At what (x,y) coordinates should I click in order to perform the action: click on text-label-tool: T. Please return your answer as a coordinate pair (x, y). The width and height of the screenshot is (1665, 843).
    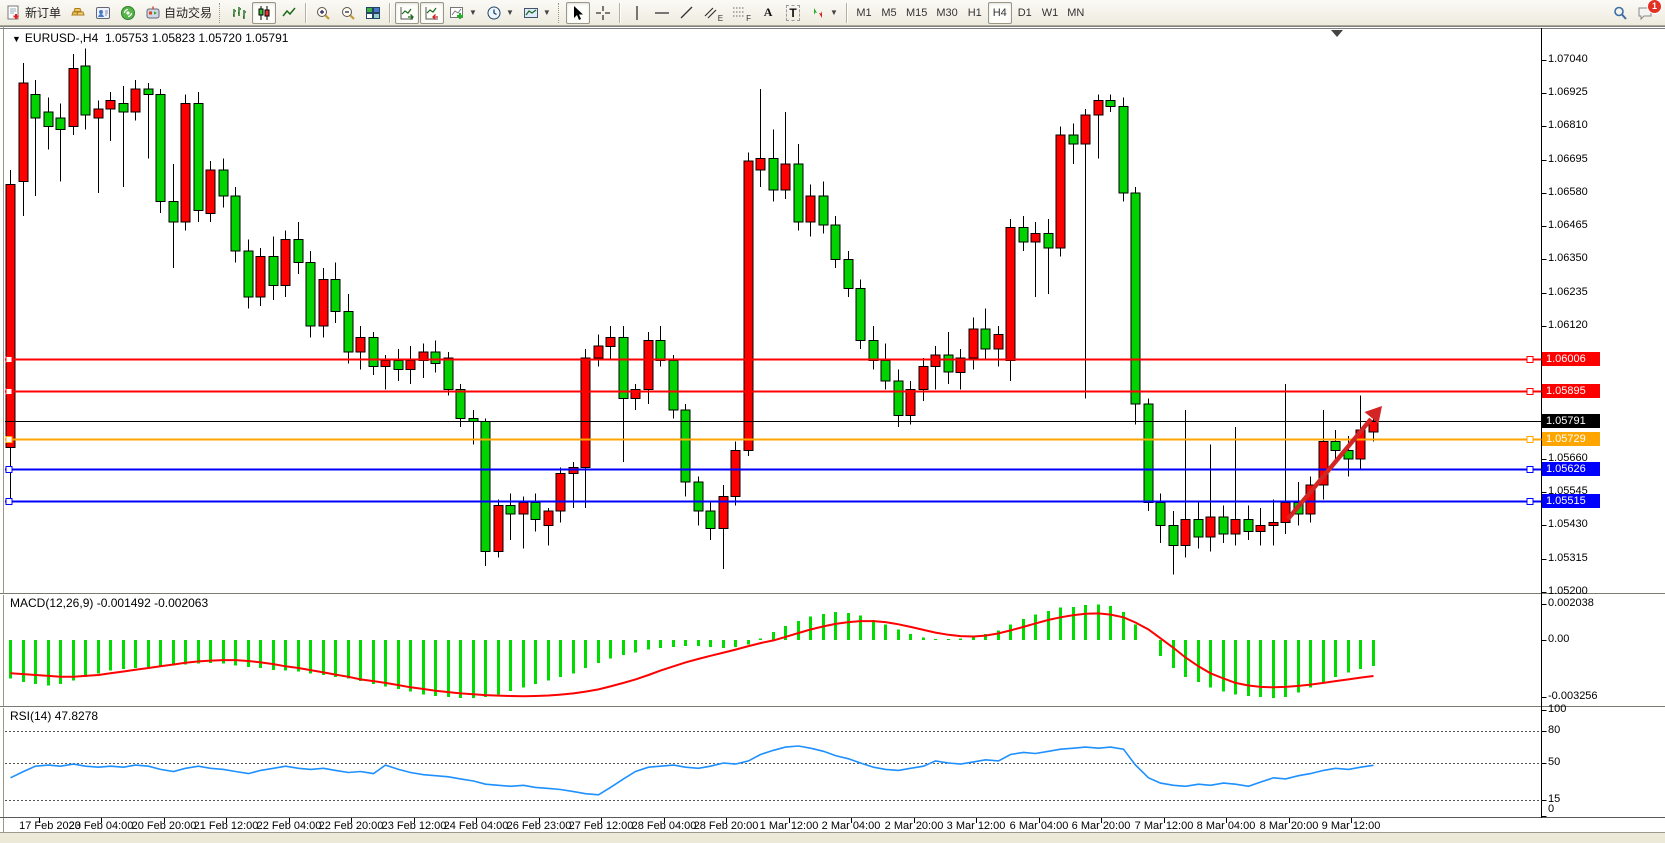
    Looking at the image, I should click on (793, 13).